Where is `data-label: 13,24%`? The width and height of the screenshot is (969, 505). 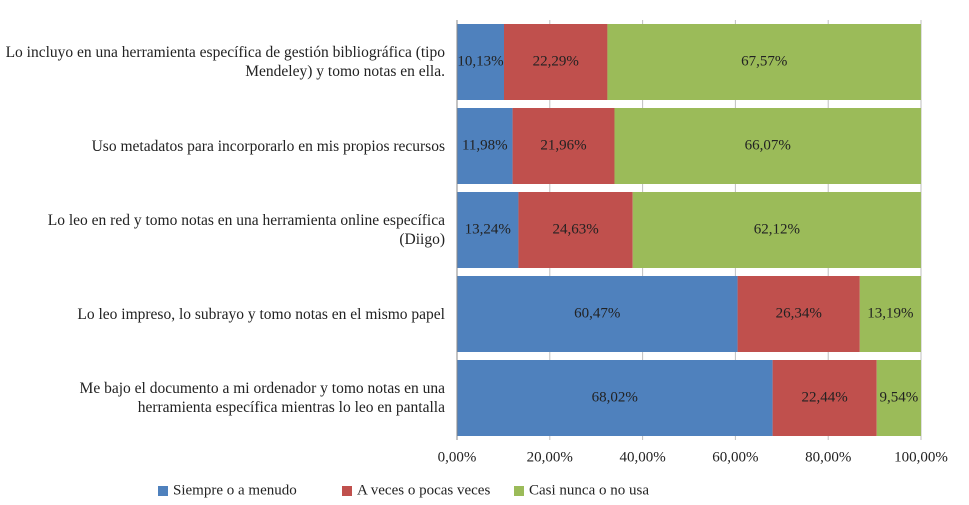 data-label: 13,24% is located at coordinates (488, 229).